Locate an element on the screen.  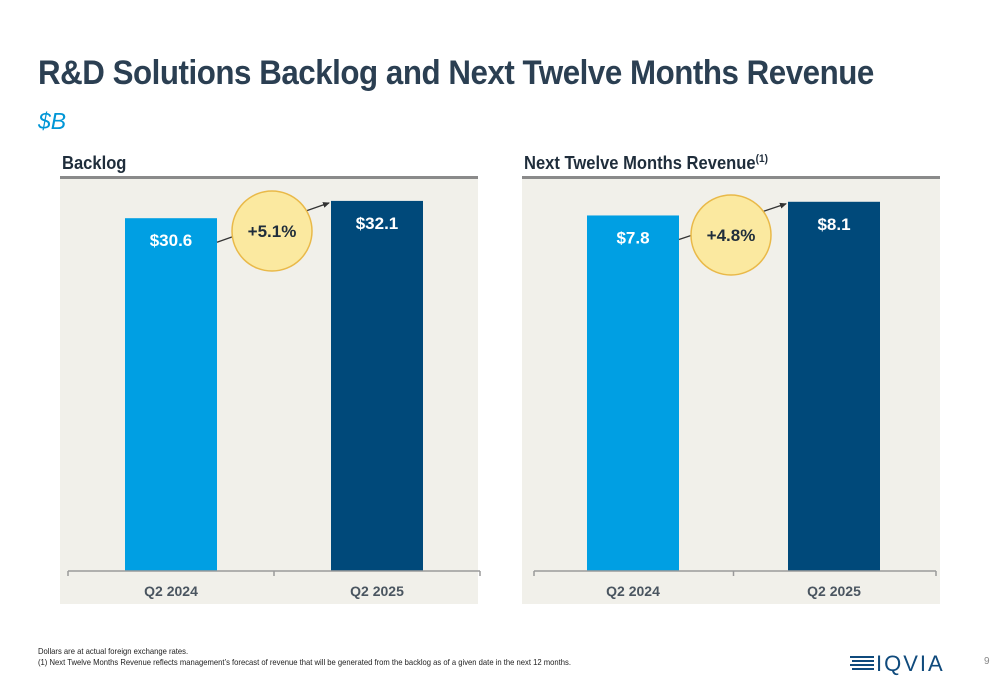
chart-title-ntm-revenue: Next Twelve Months Revenue(1) is located at coordinates (646, 163).